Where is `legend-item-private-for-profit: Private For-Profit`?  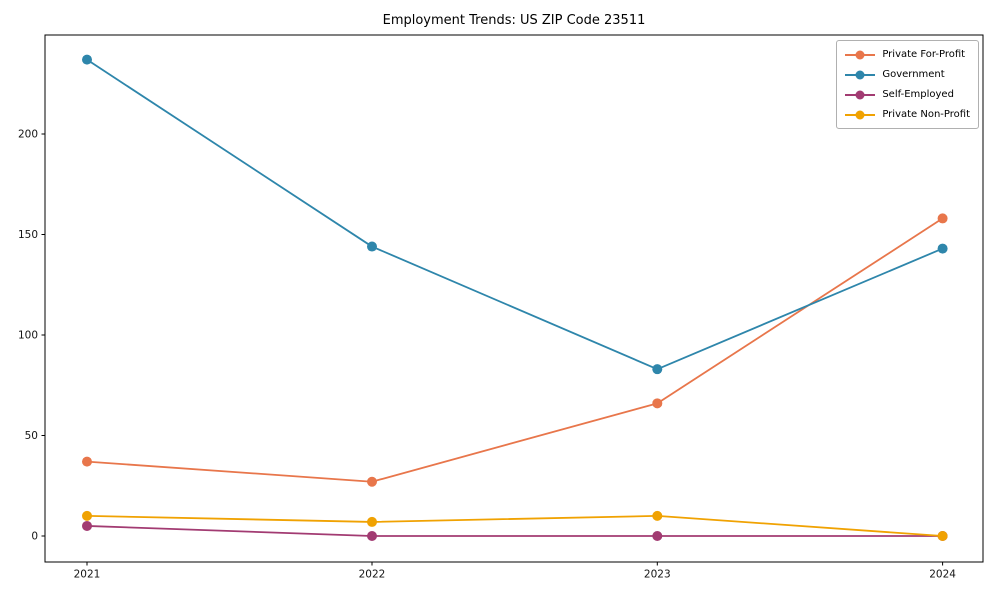 legend-item-private-for-profit: Private For-Profit is located at coordinates (907, 54).